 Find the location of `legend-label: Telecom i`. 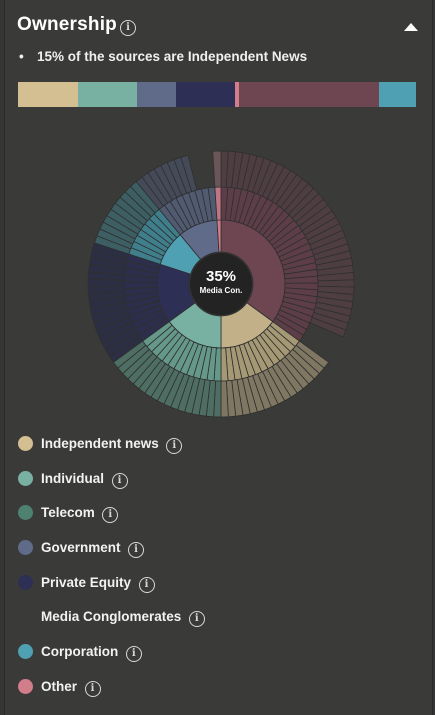

legend-label: Telecom i is located at coordinates (80, 514).